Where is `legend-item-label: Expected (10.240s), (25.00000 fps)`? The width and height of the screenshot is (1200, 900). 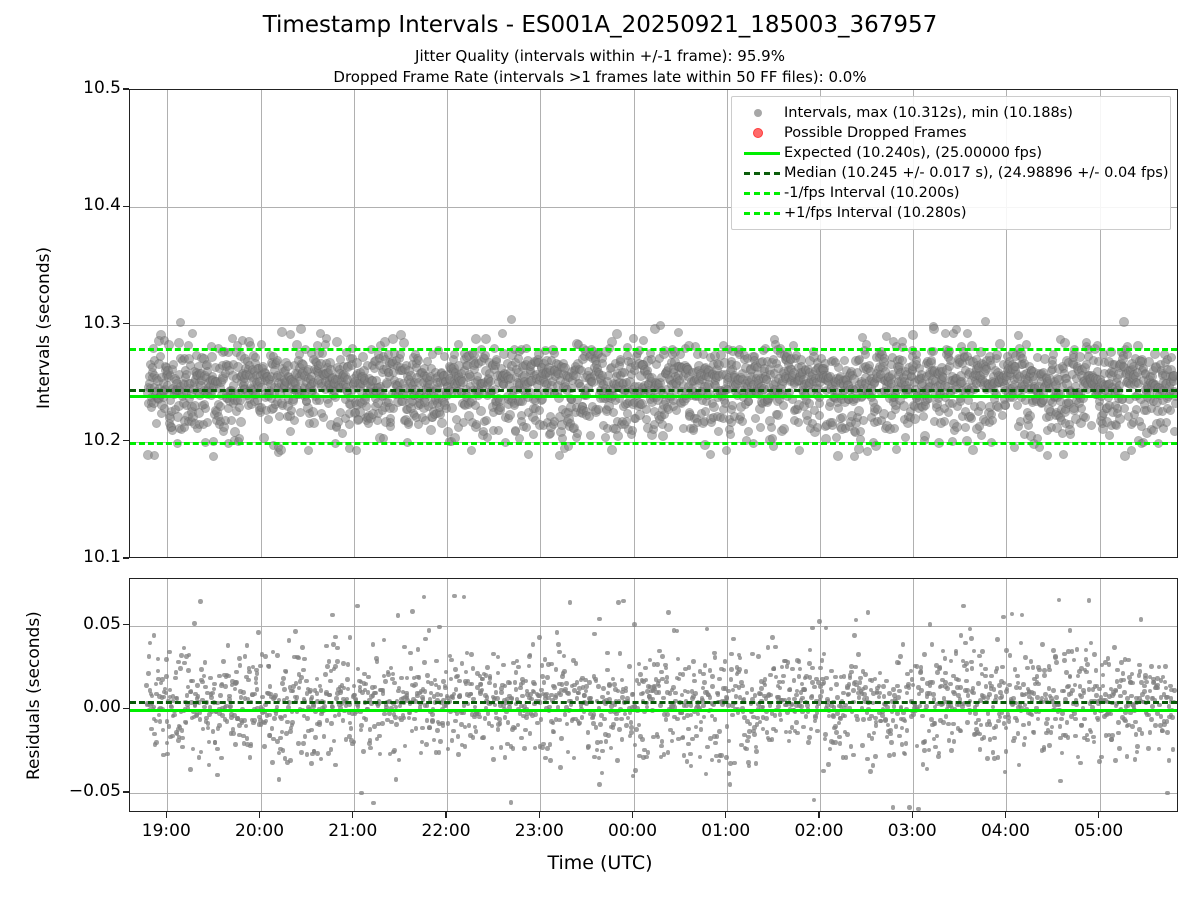
legend-item-label: Expected (10.240s), (25.00000 fps) is located at coordinates (913, 153).